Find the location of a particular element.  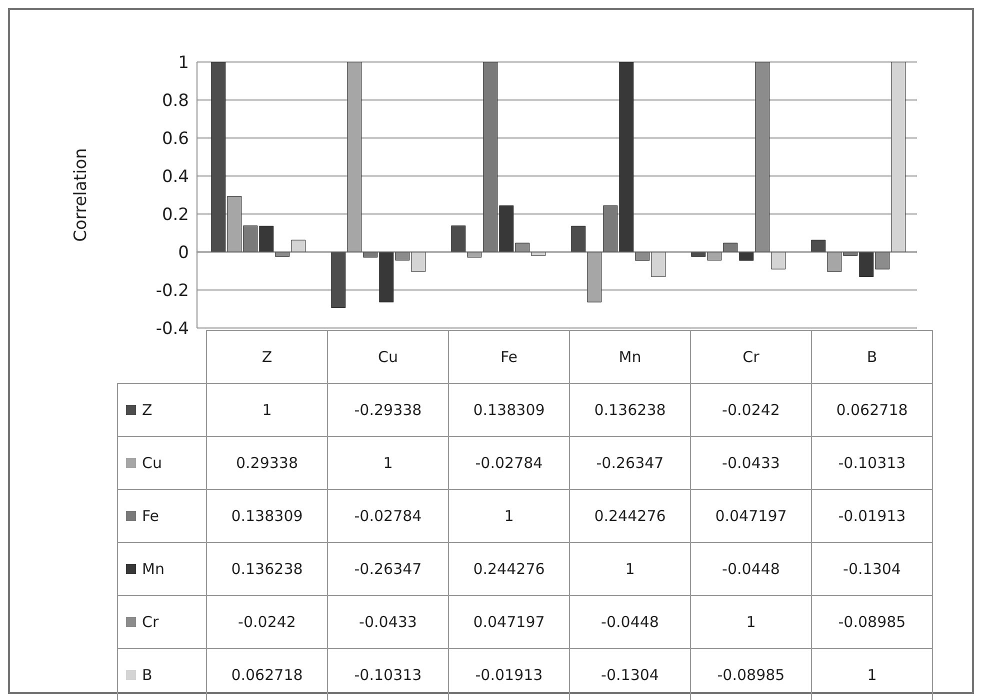

y-tick-label: 0.8 is located at coordinates (175, 101).